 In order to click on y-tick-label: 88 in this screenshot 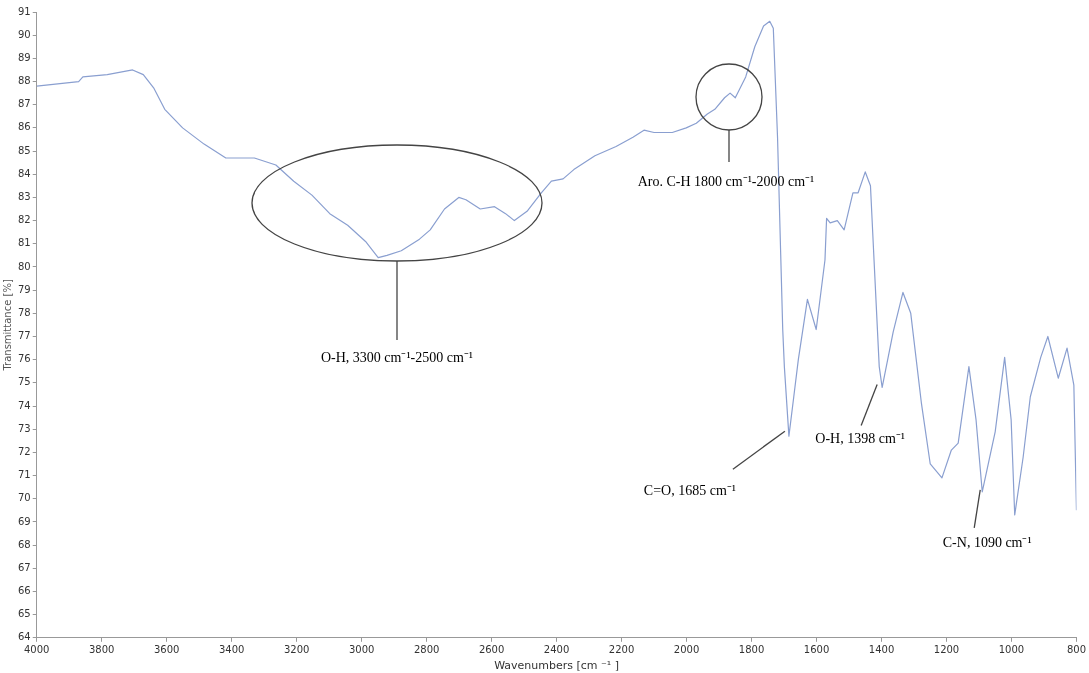, I will do `click(24, 81)`.